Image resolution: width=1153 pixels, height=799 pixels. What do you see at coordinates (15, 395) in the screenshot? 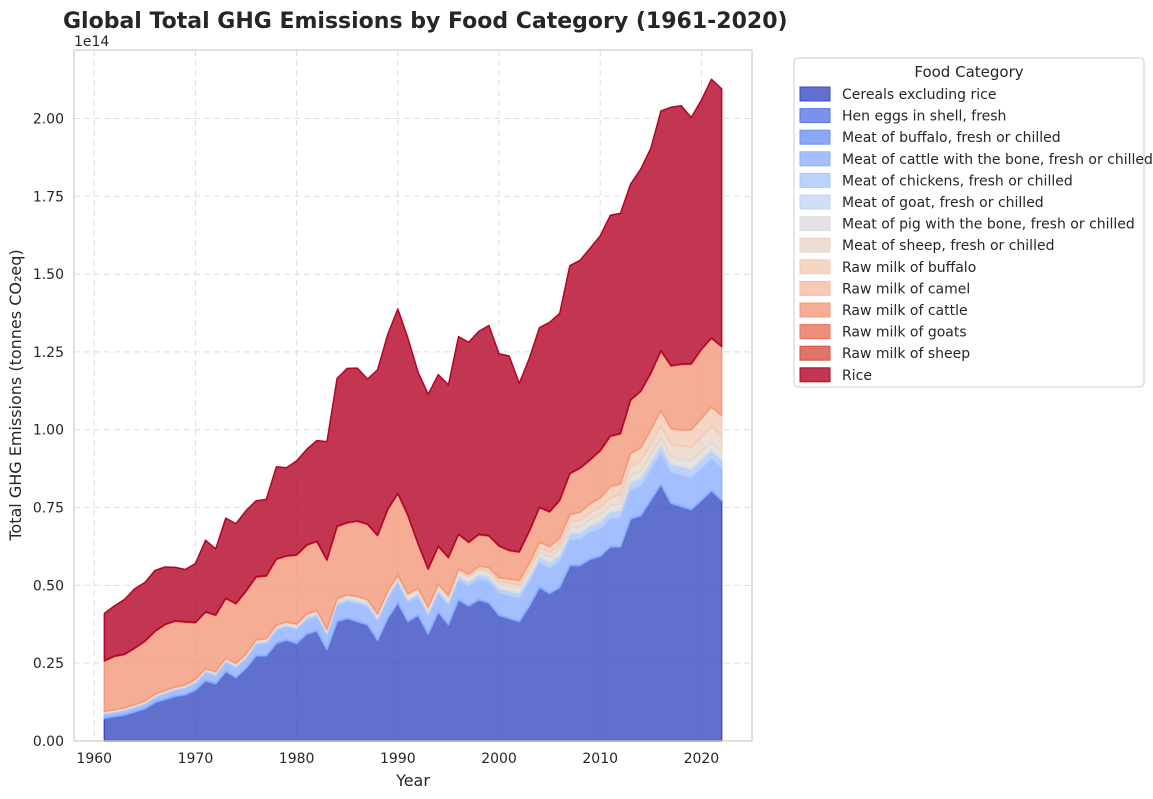
I see `y-axis-label: Total GHG Emissions (tonnes CO₂eq)` at bounding box center [15, 395].